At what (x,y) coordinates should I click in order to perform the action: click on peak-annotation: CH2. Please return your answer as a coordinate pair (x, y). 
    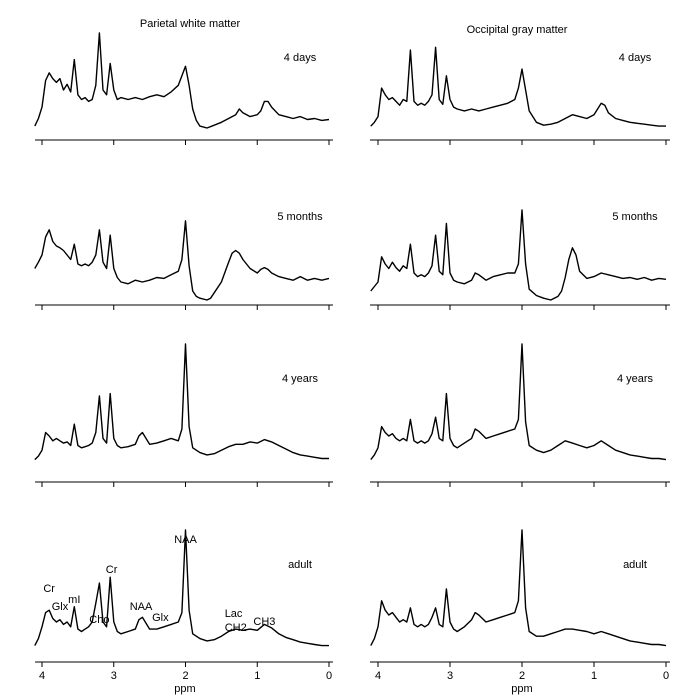
    Looking at the image, I should click on (236, 628).